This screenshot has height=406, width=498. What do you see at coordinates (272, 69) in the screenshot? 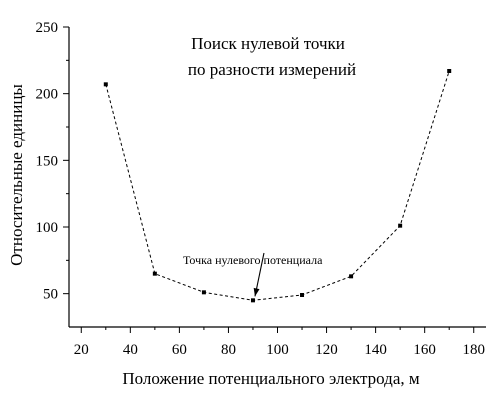
I see `chart-title-line-2: по разности измерений` at bounding box center [272, 69].